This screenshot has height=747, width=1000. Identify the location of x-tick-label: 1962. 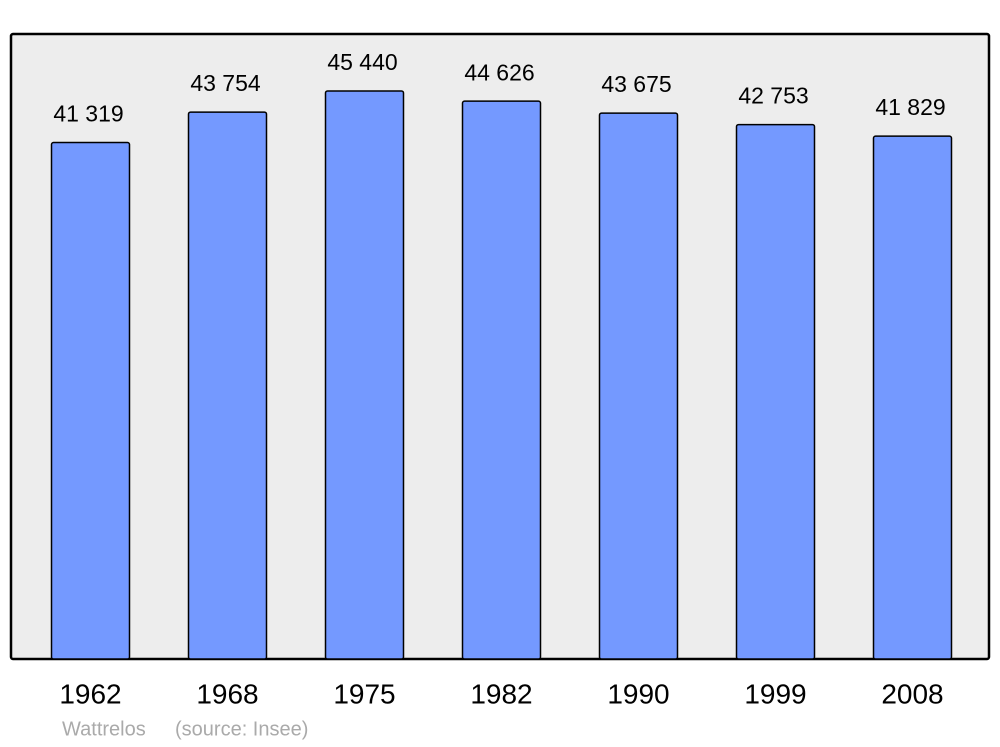
(90, 693).